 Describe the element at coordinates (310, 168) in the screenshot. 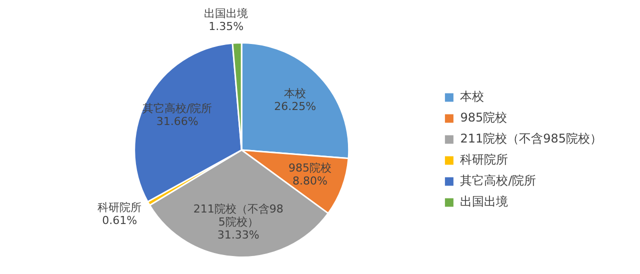

I see `slice-label: 985院校` at that location.